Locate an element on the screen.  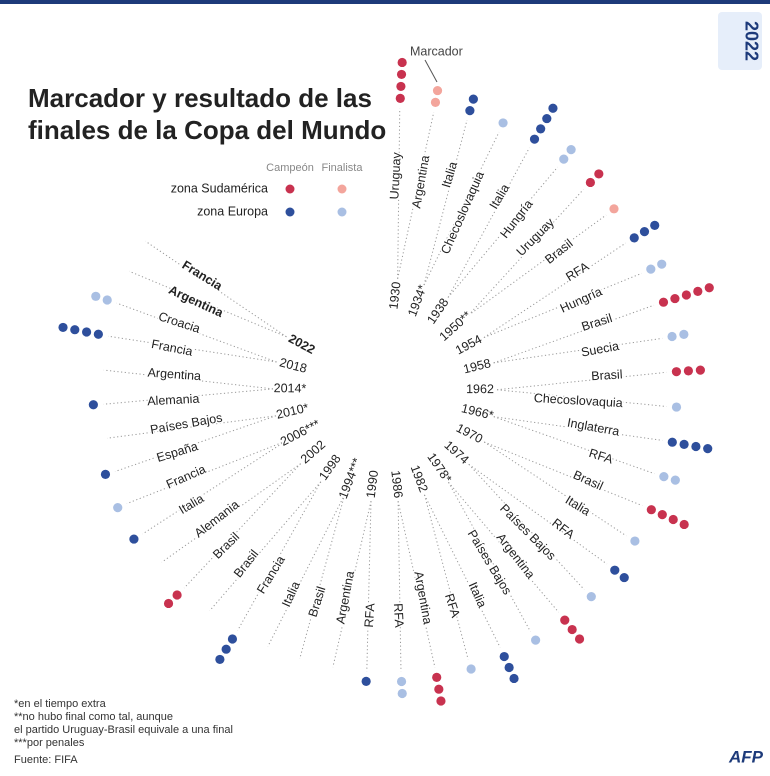
brand: AFP is located at coordinates (746, 756).